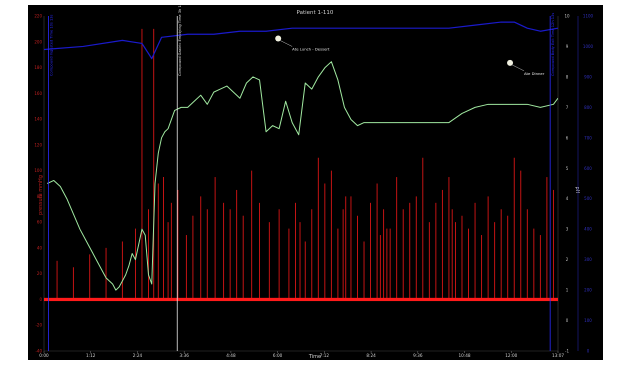 Image resolution: width=617 pixels, height=367 pixels. Describe the element at coordinates (567, 320) in the screenshot. I see `y-right-ph-tick-label: 0` at that location.